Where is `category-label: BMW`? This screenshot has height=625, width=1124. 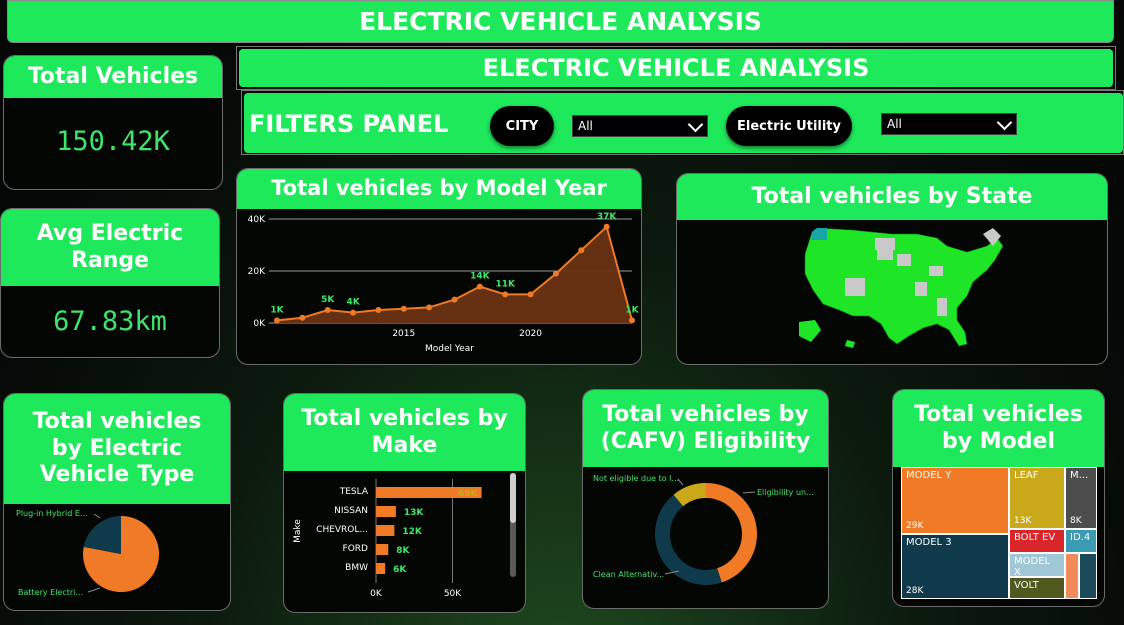 category-label: BMW is located at coordinates (356, 568).